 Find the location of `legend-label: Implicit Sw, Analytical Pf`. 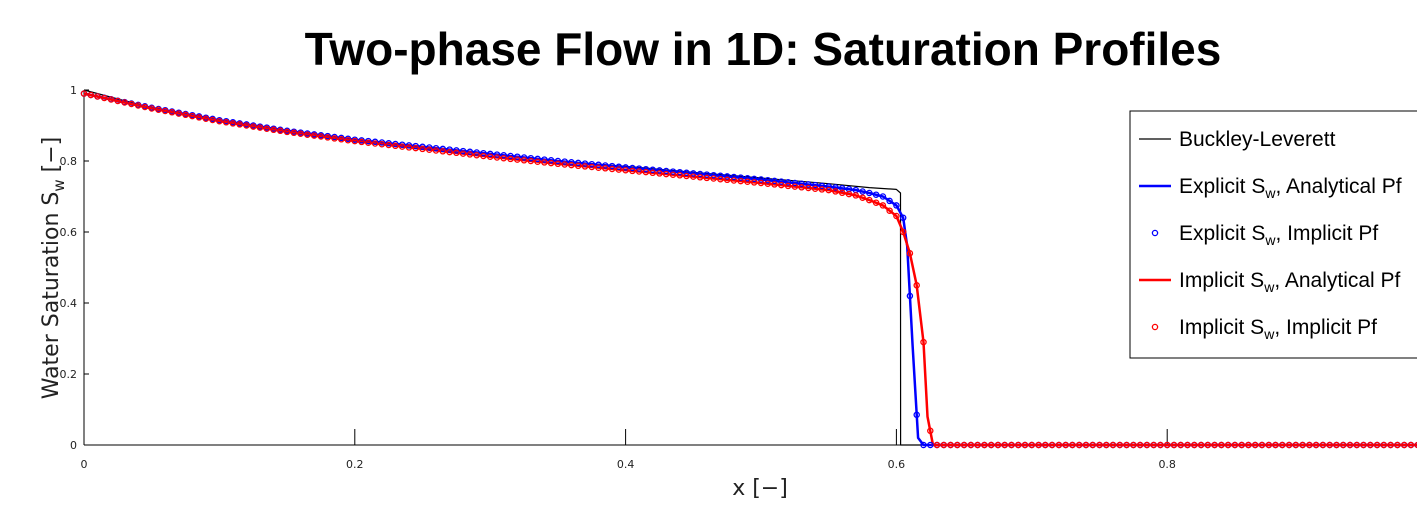

legend-label: Implicit Sw, Analytical Pf is located at coordinates (1290, 282).